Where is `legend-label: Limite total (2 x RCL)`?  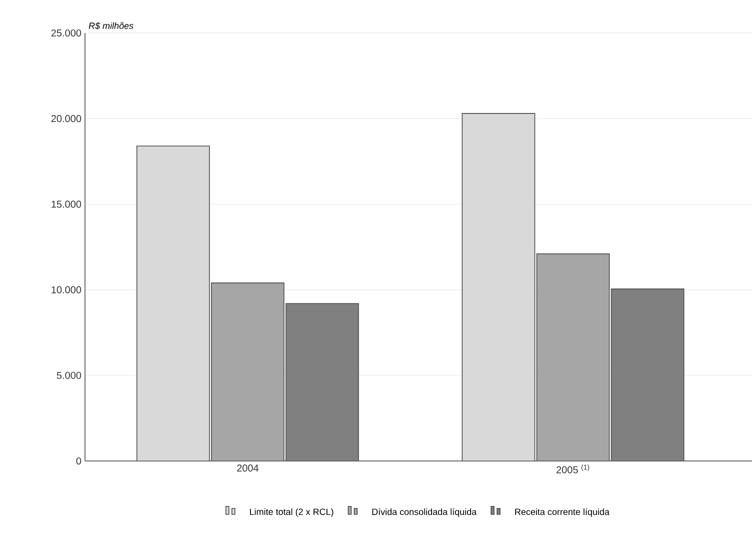
legend-label: Limite total (2 x RCL) is located at coordinates (292, 512).